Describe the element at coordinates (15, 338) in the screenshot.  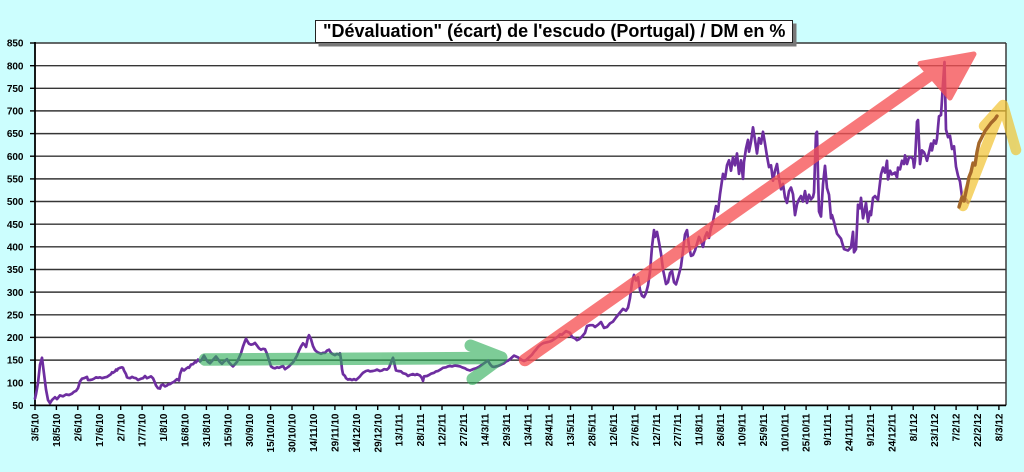
I see `svg-text: 200` at that location.